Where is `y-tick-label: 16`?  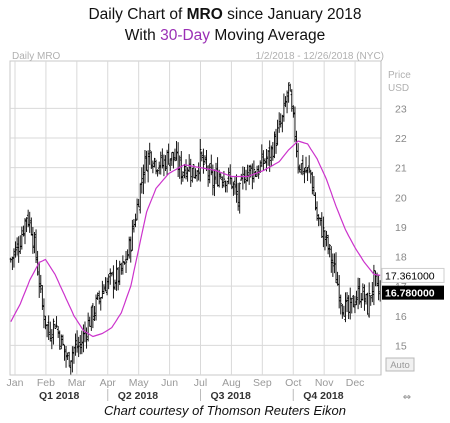 y-tick-label: 16 is located at coordinates (401, 317).